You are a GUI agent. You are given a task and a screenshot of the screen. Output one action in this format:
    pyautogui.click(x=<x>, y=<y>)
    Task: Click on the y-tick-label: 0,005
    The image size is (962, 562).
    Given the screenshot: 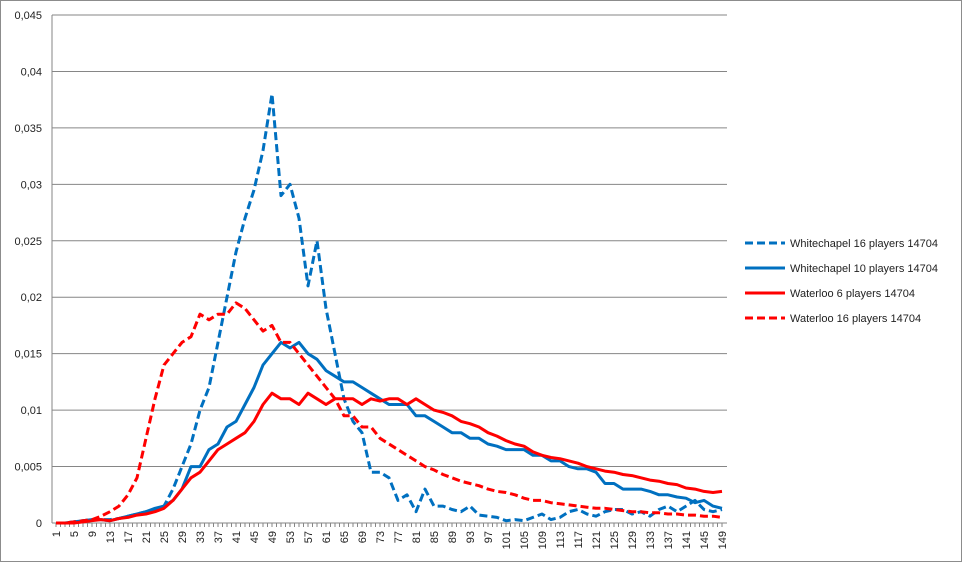 What is the action you would take?
    pyautogui.click(x=28, y=468)
    